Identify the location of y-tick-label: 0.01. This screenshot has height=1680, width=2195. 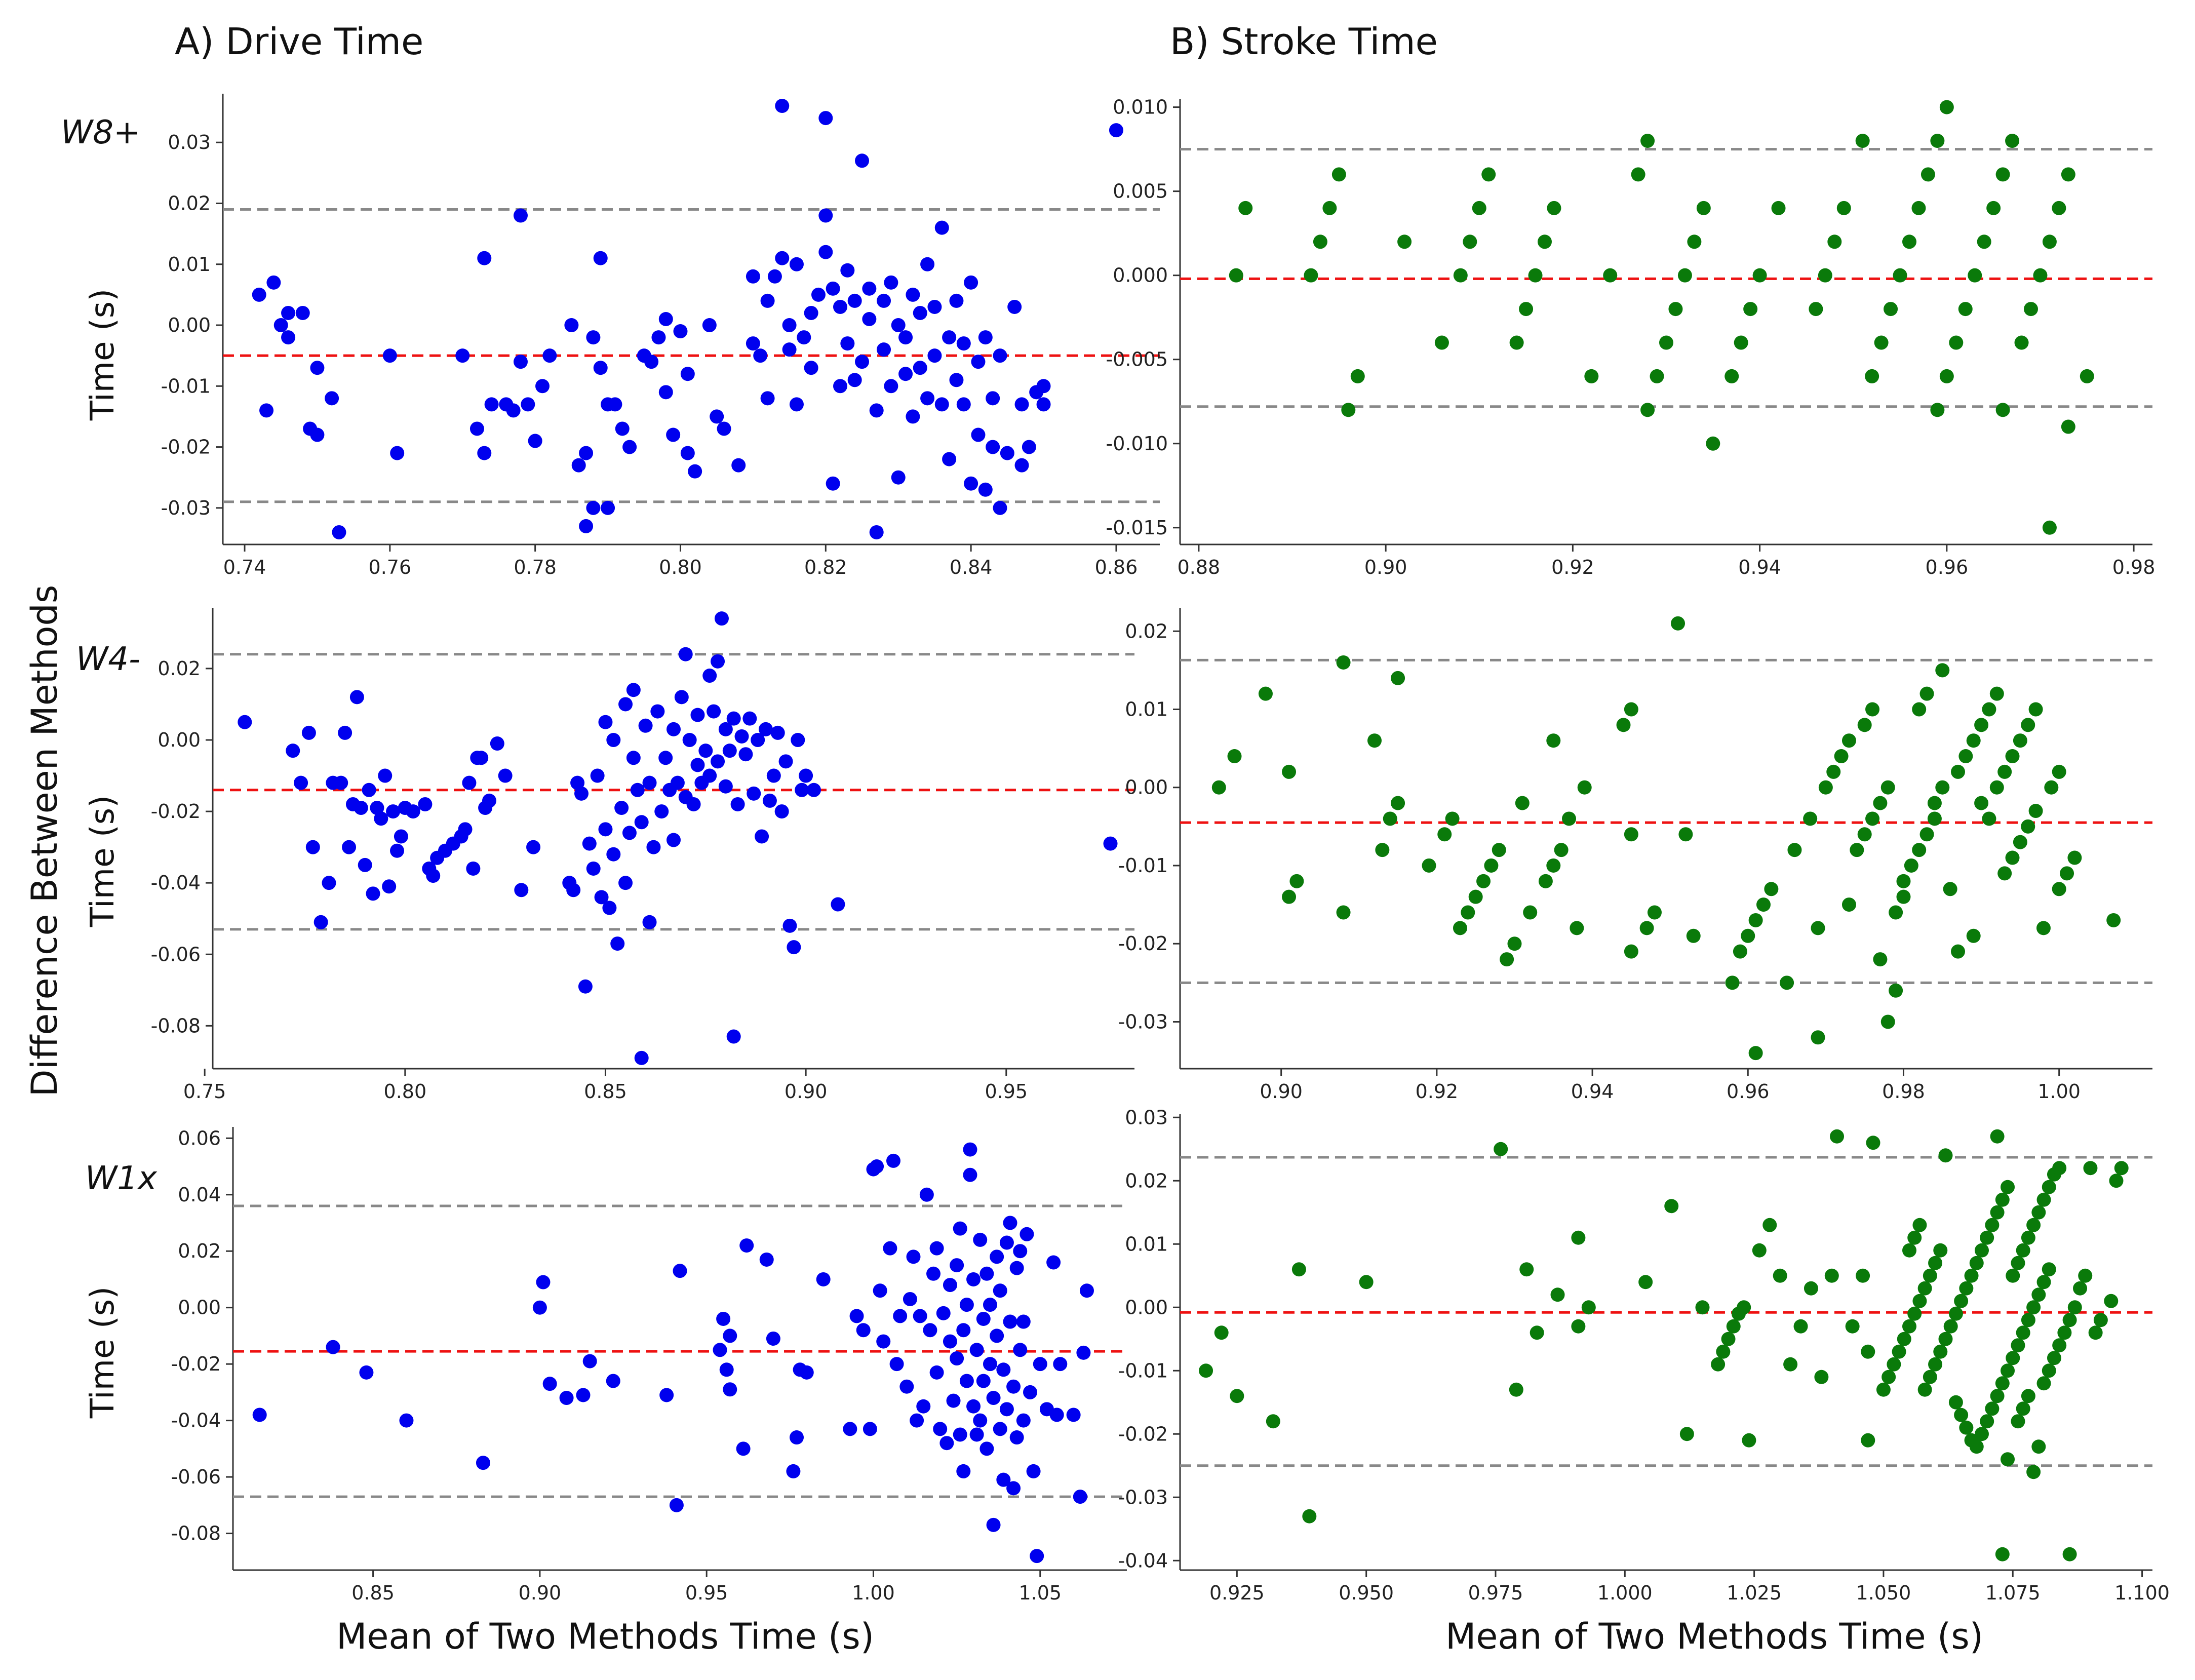
(1146, 709).